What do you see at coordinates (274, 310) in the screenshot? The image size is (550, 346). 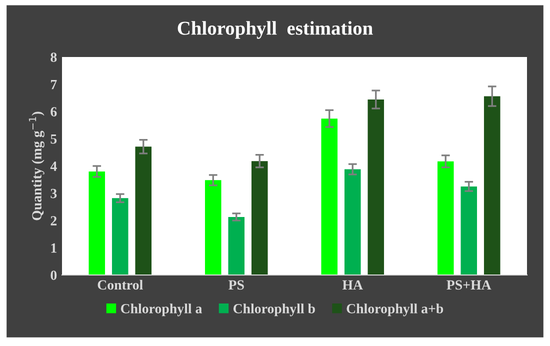 I see `legend-label: Chlorophyll b` at bounding box center [274, 310].